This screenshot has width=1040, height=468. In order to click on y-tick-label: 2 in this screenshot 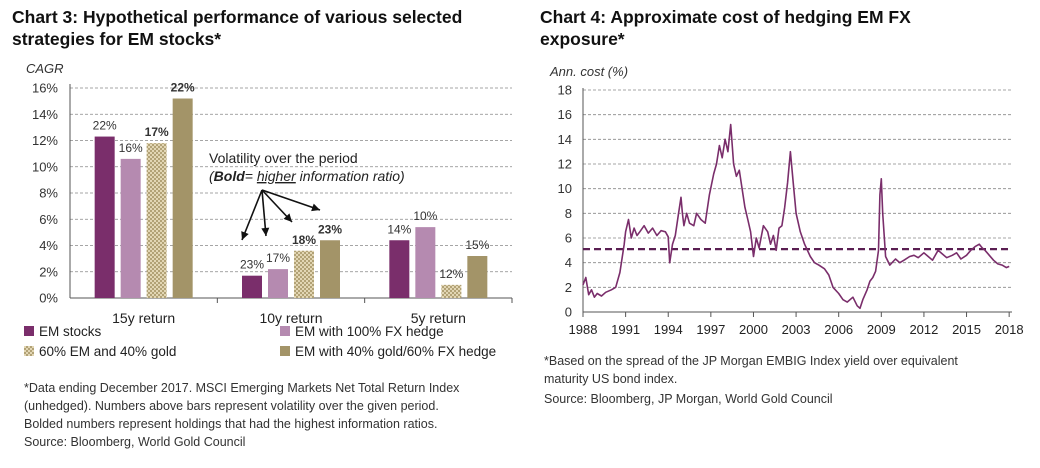, I will do `click(568, 287)`.